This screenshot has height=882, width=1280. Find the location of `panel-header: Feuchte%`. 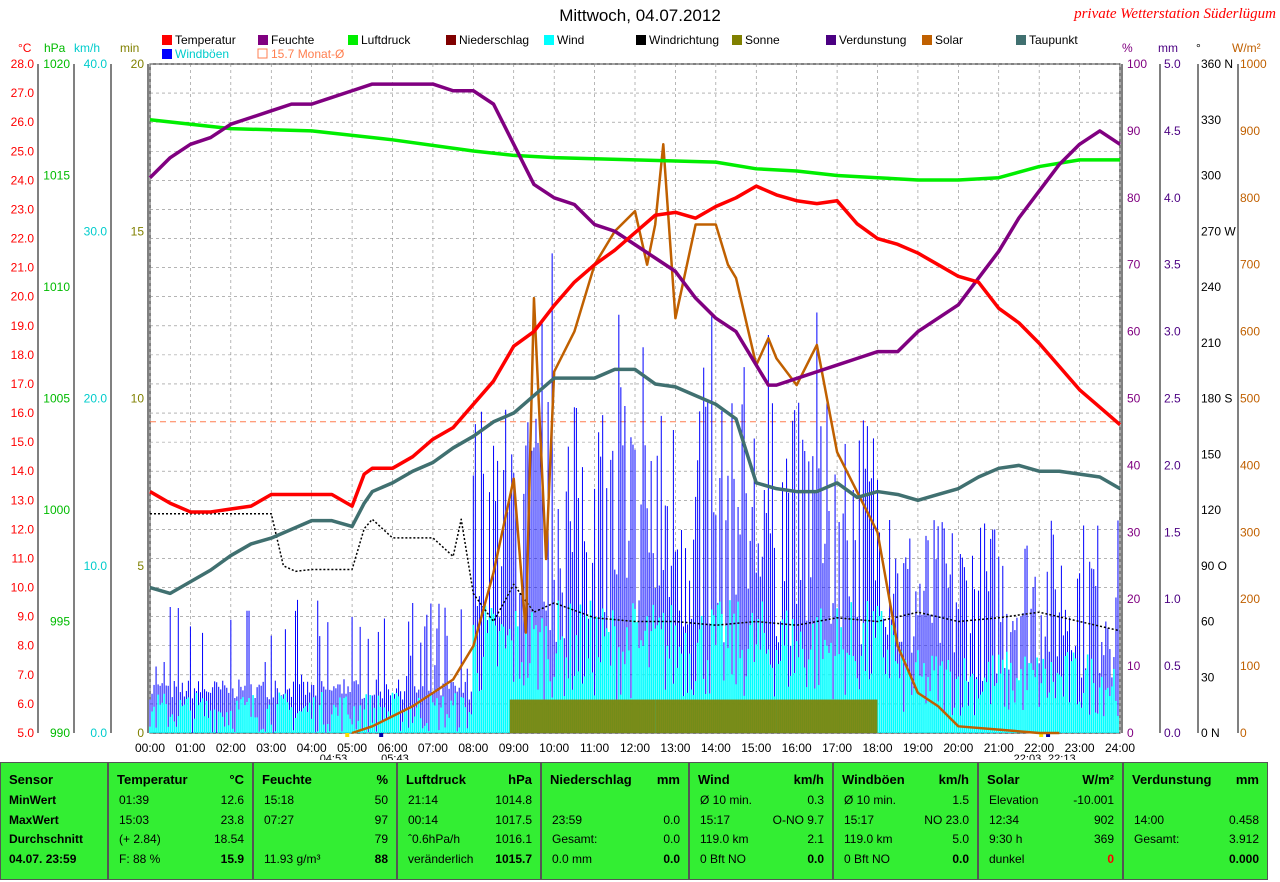

panel-header: Feuchte% is located at coordinates (325, 779).